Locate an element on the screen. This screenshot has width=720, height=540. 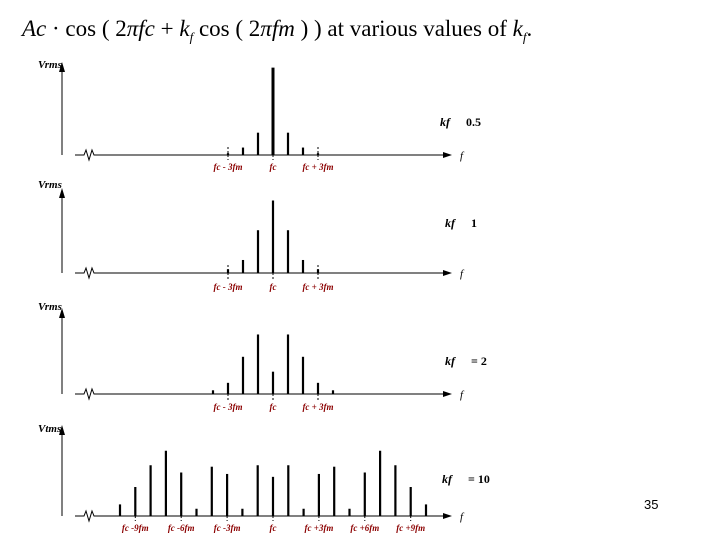
tick-label: fc +9fm is located at coordinates (410, 528).